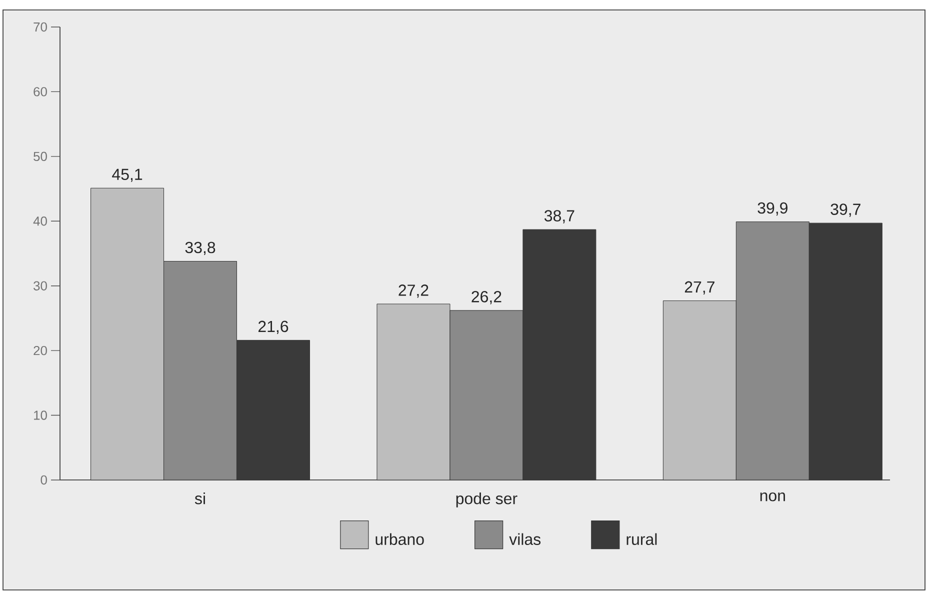 The width and height of the screenshot is (928, 595). Describe the element at coordinates (40, 27) in the screenshot. I see `y-tick-label: 70` at that location.